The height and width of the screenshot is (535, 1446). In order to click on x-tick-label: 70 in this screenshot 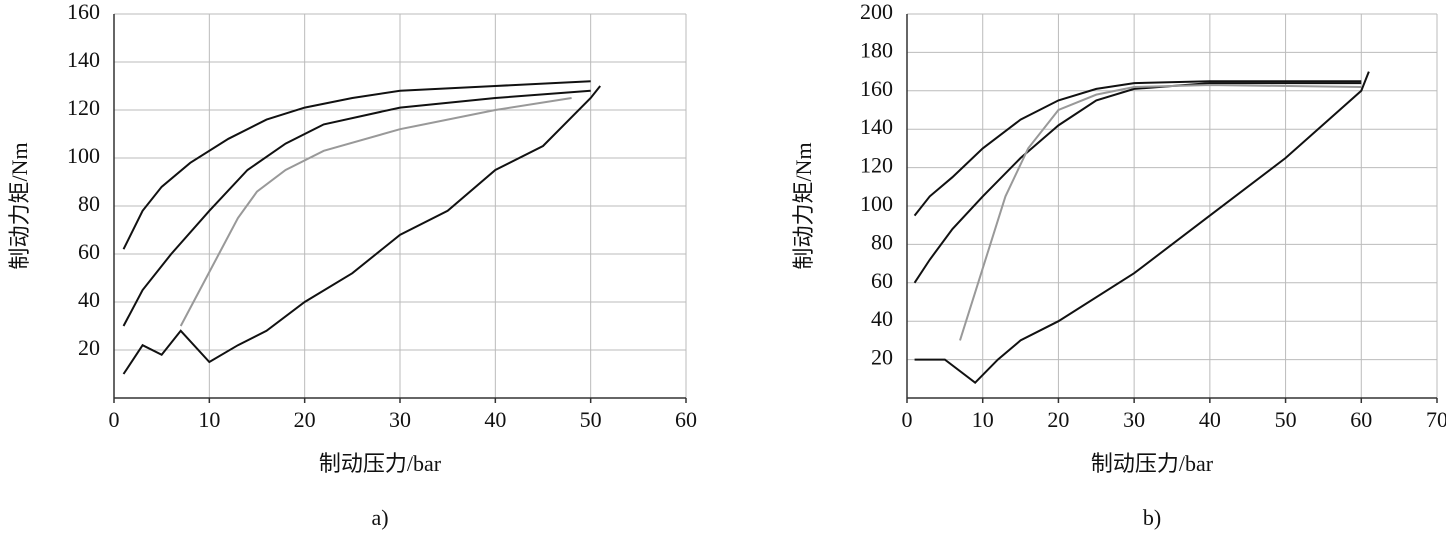, I will do `click(1436, 419)`.